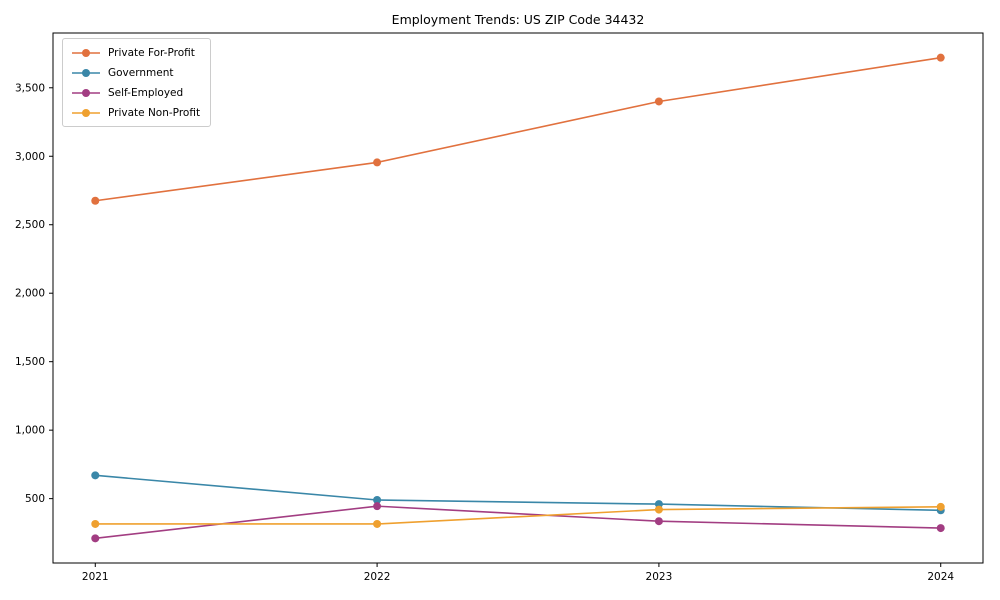 The image size is (1000, 600). Describe the element at coordinates (95, 200) in the screenshot. I see `data-point-private-for-profit-2021` at that location.